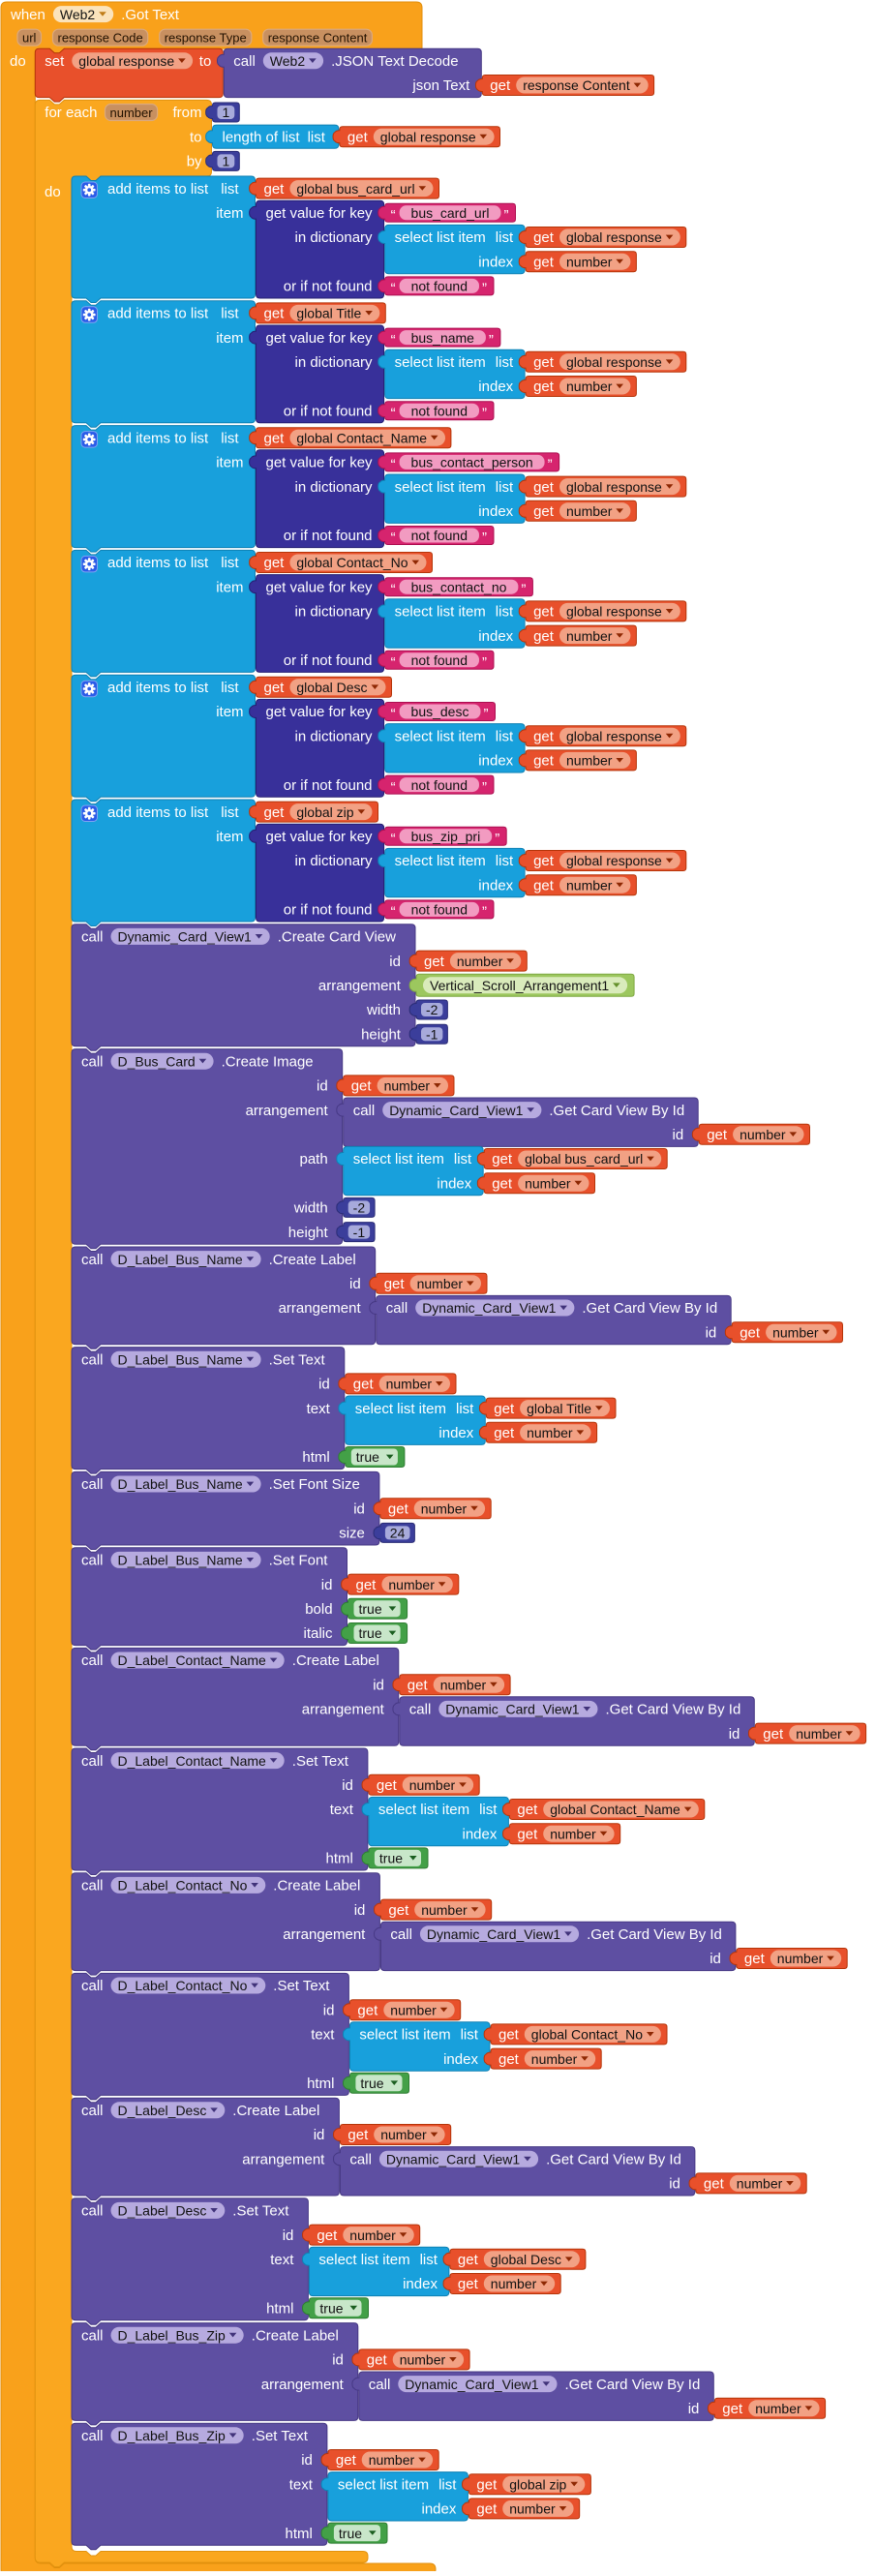  I want to click on svg-text: .Create Label, so click(275, 2111).